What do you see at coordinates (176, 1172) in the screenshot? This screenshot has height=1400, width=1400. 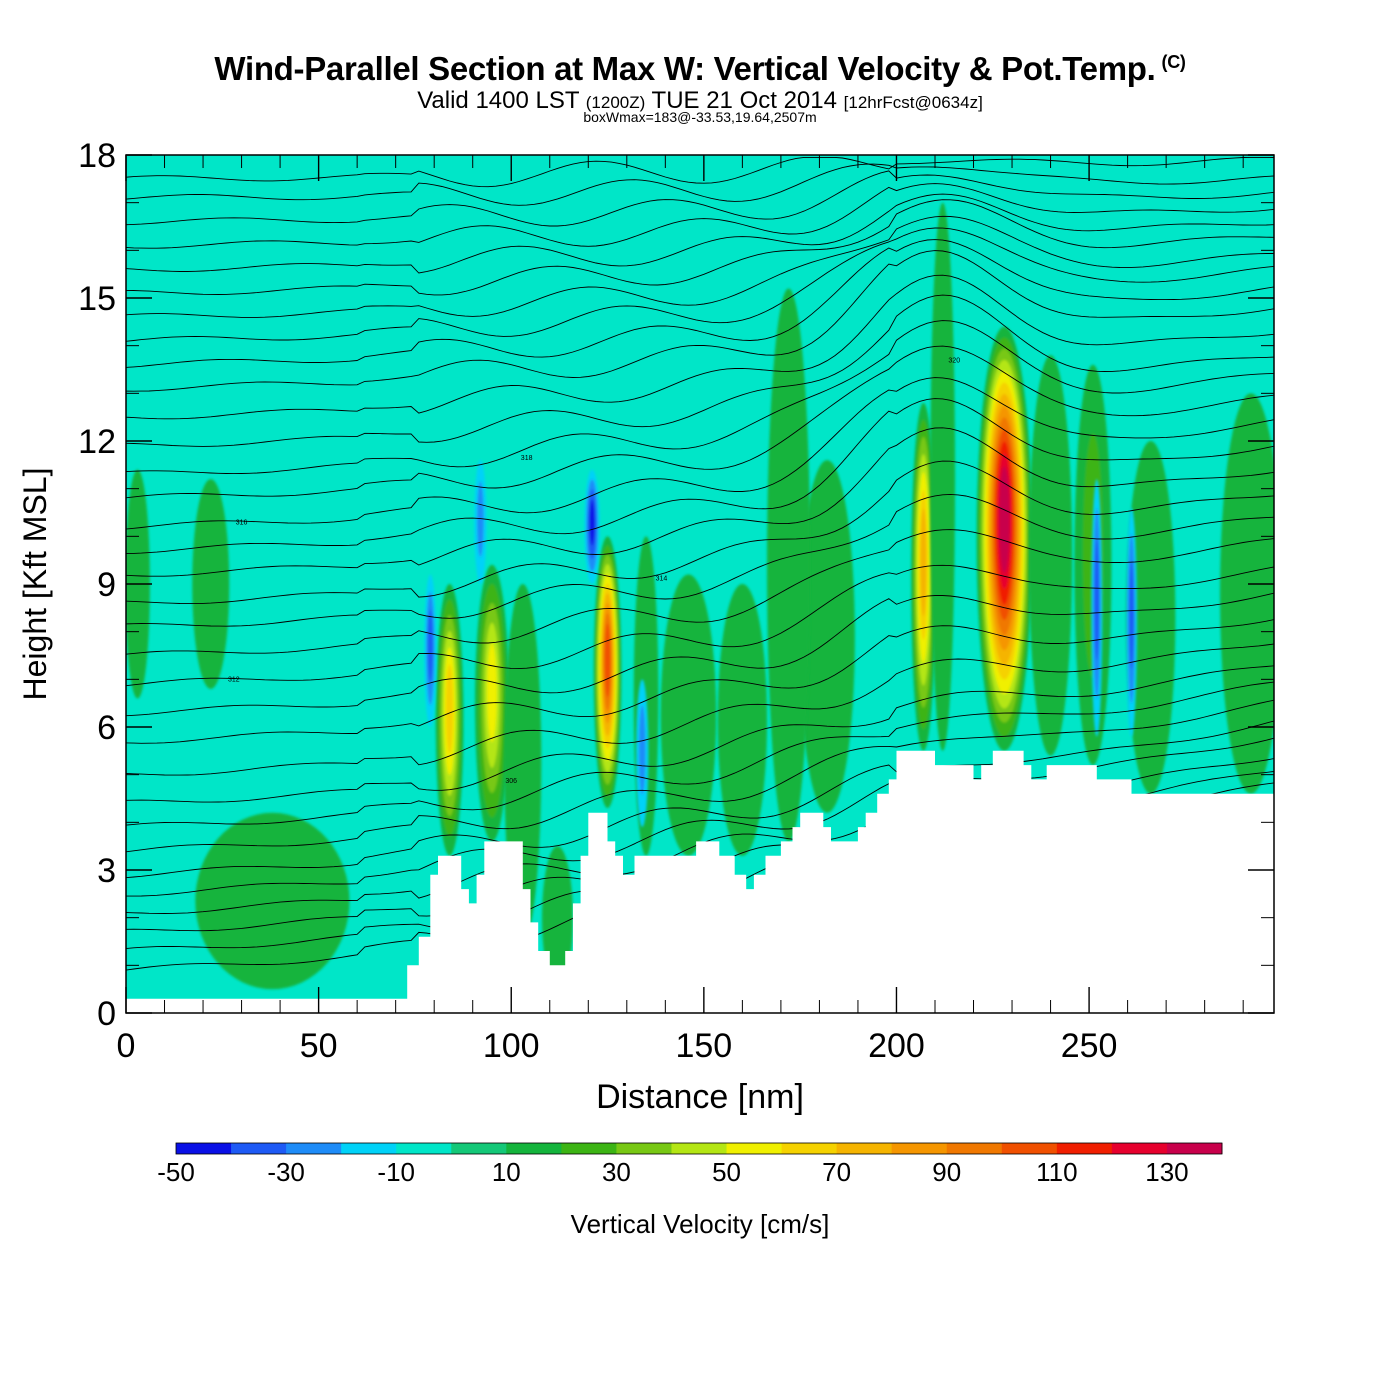 I see `colorbar-tick-label: -50` at bounding box center [176, 1172].